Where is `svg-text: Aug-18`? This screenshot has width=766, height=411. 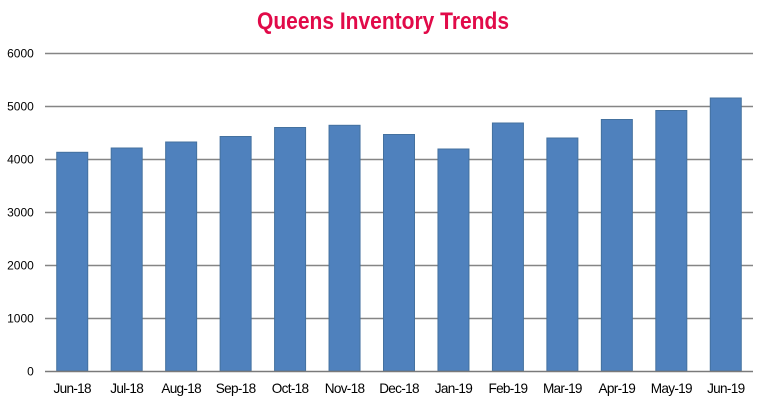 svg-text: Aug-18 is located at coordinates (181, 388).